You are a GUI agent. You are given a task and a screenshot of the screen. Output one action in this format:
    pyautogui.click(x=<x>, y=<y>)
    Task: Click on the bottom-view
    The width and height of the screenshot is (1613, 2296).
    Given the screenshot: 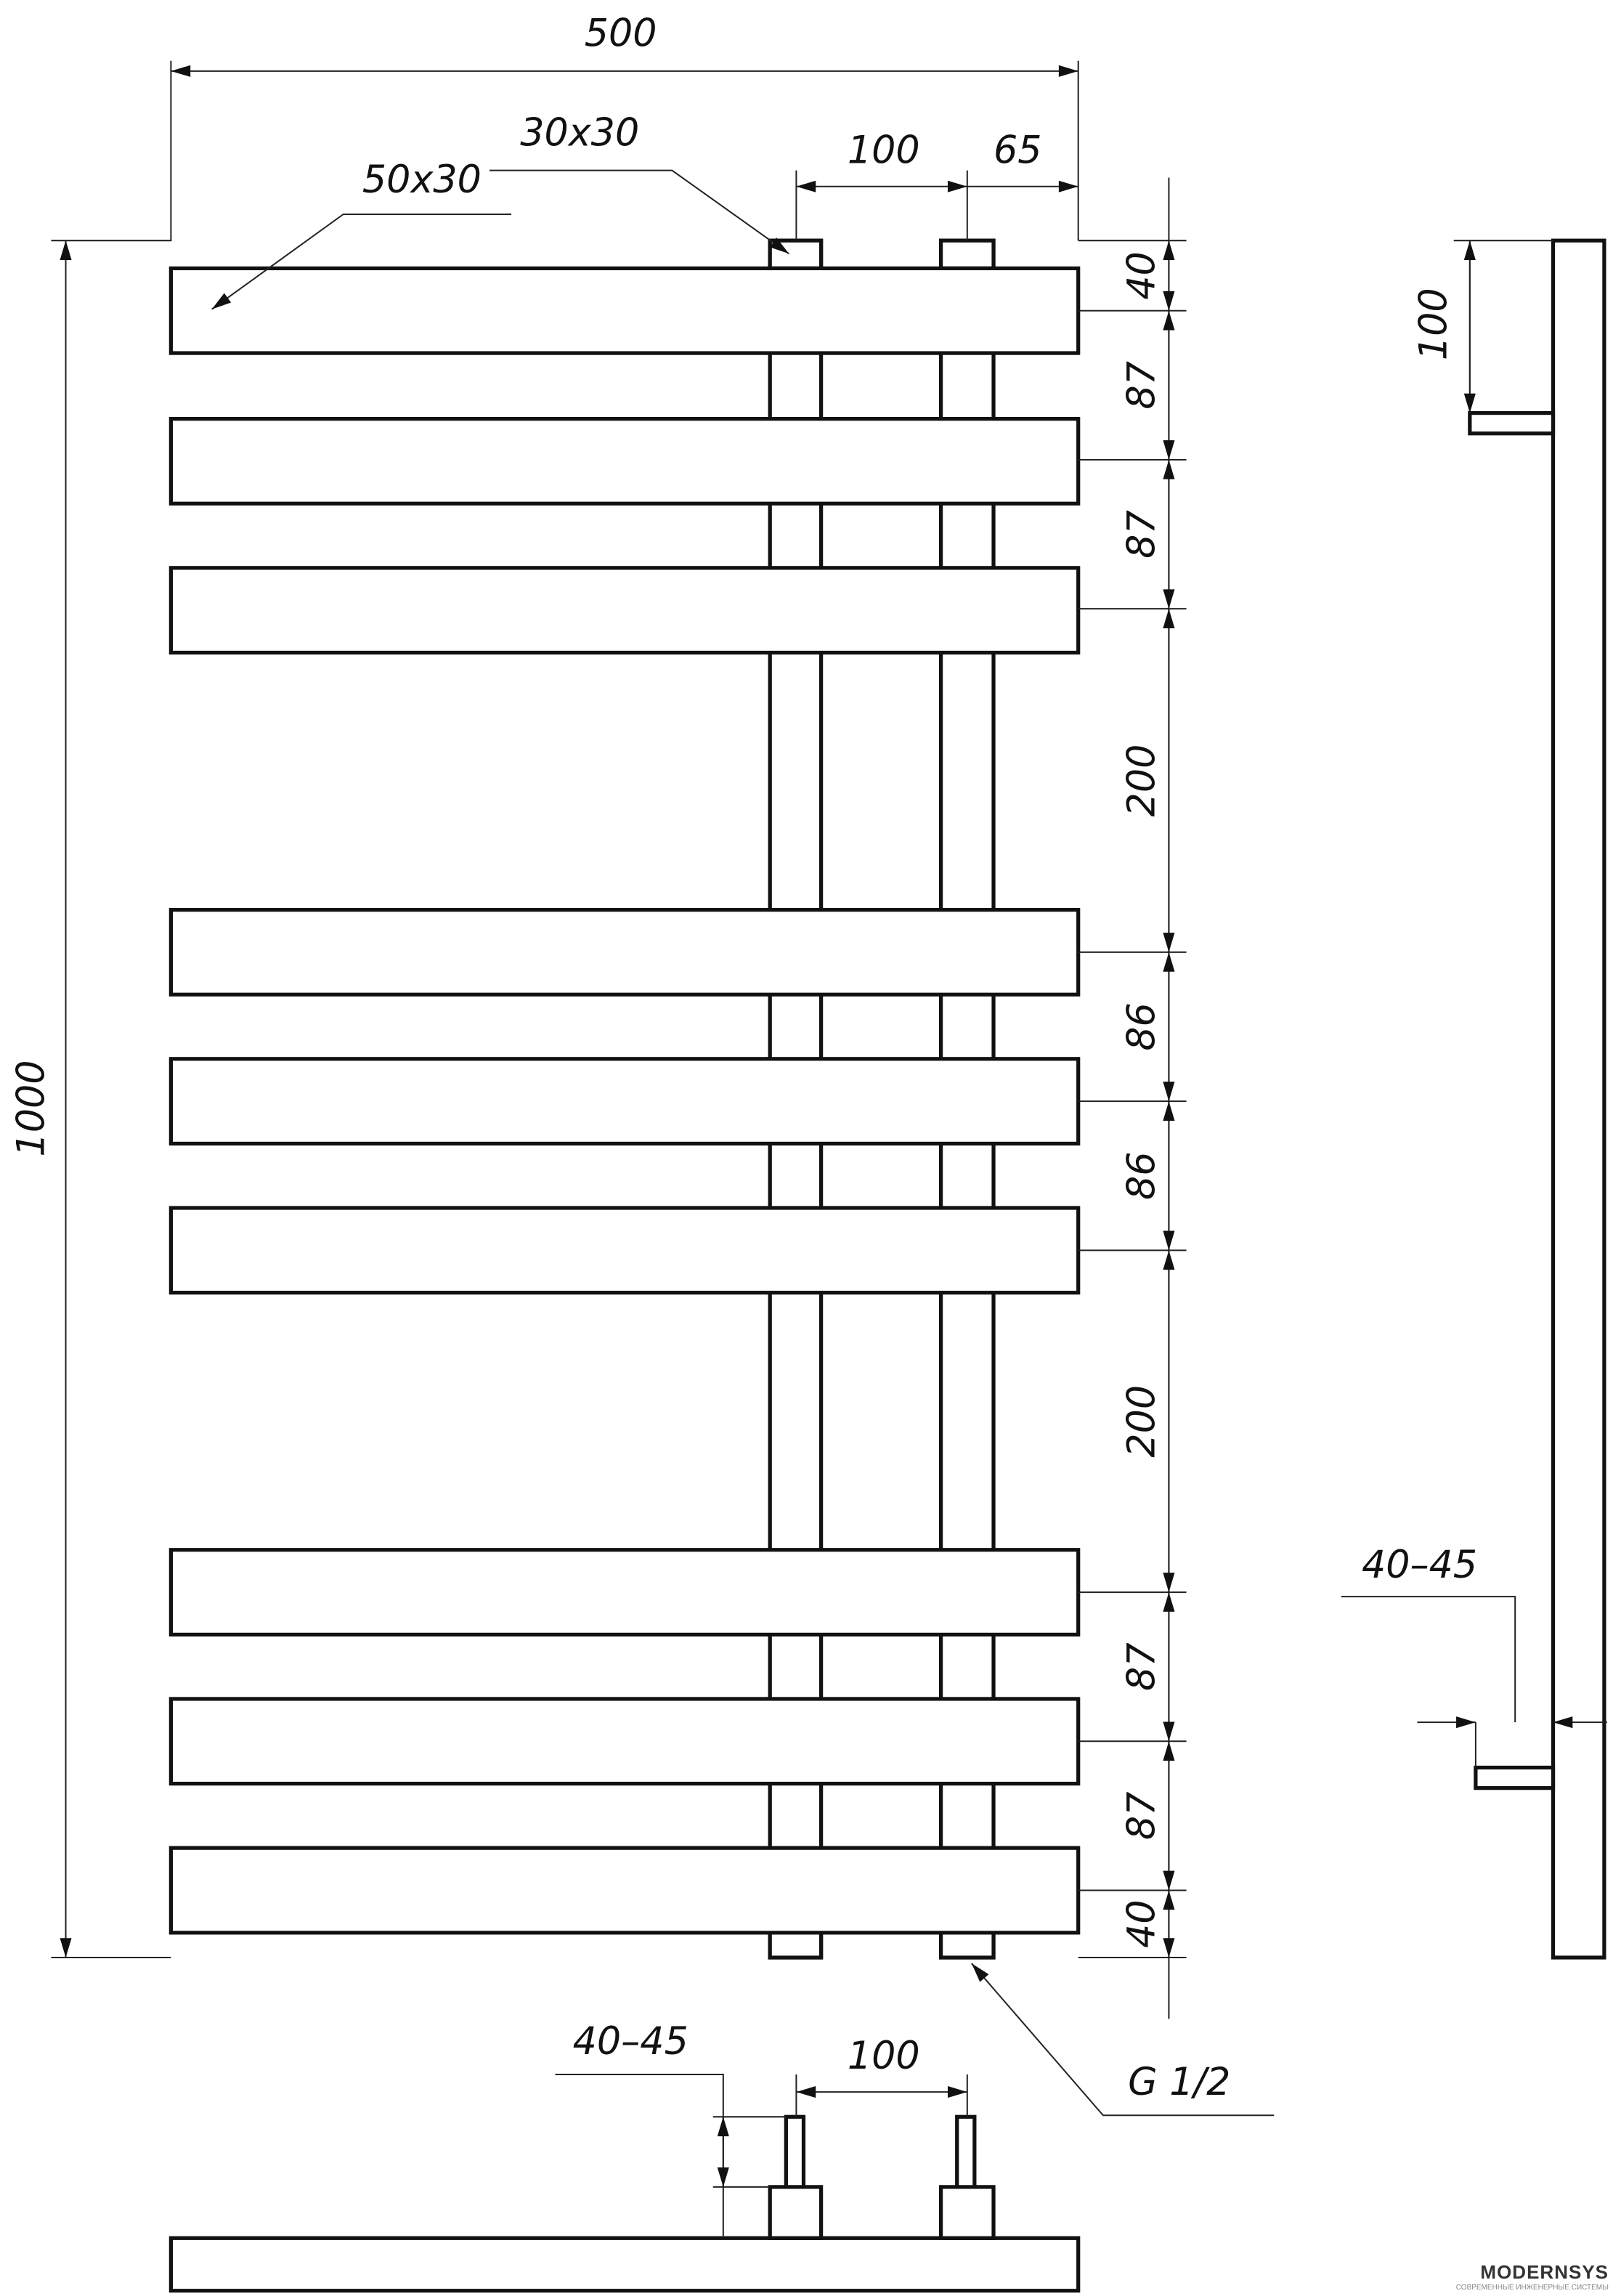 What is the action you would take?
    pyautogui.click(x=624, y=2183)
    